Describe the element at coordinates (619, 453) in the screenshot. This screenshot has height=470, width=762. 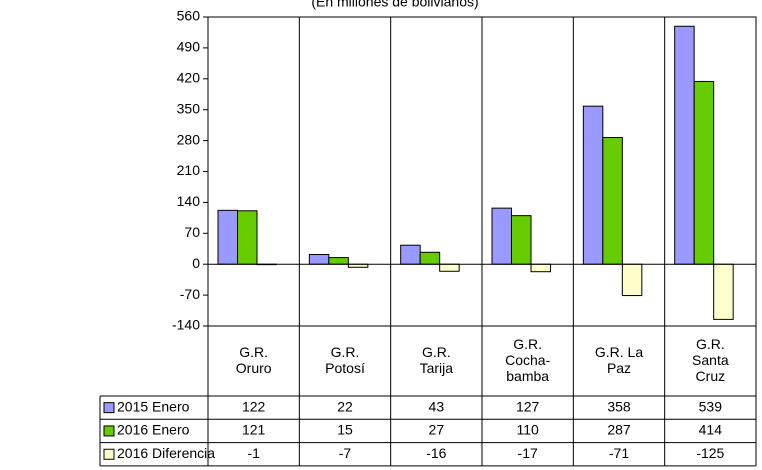
I see `table-value: -71` at that location.